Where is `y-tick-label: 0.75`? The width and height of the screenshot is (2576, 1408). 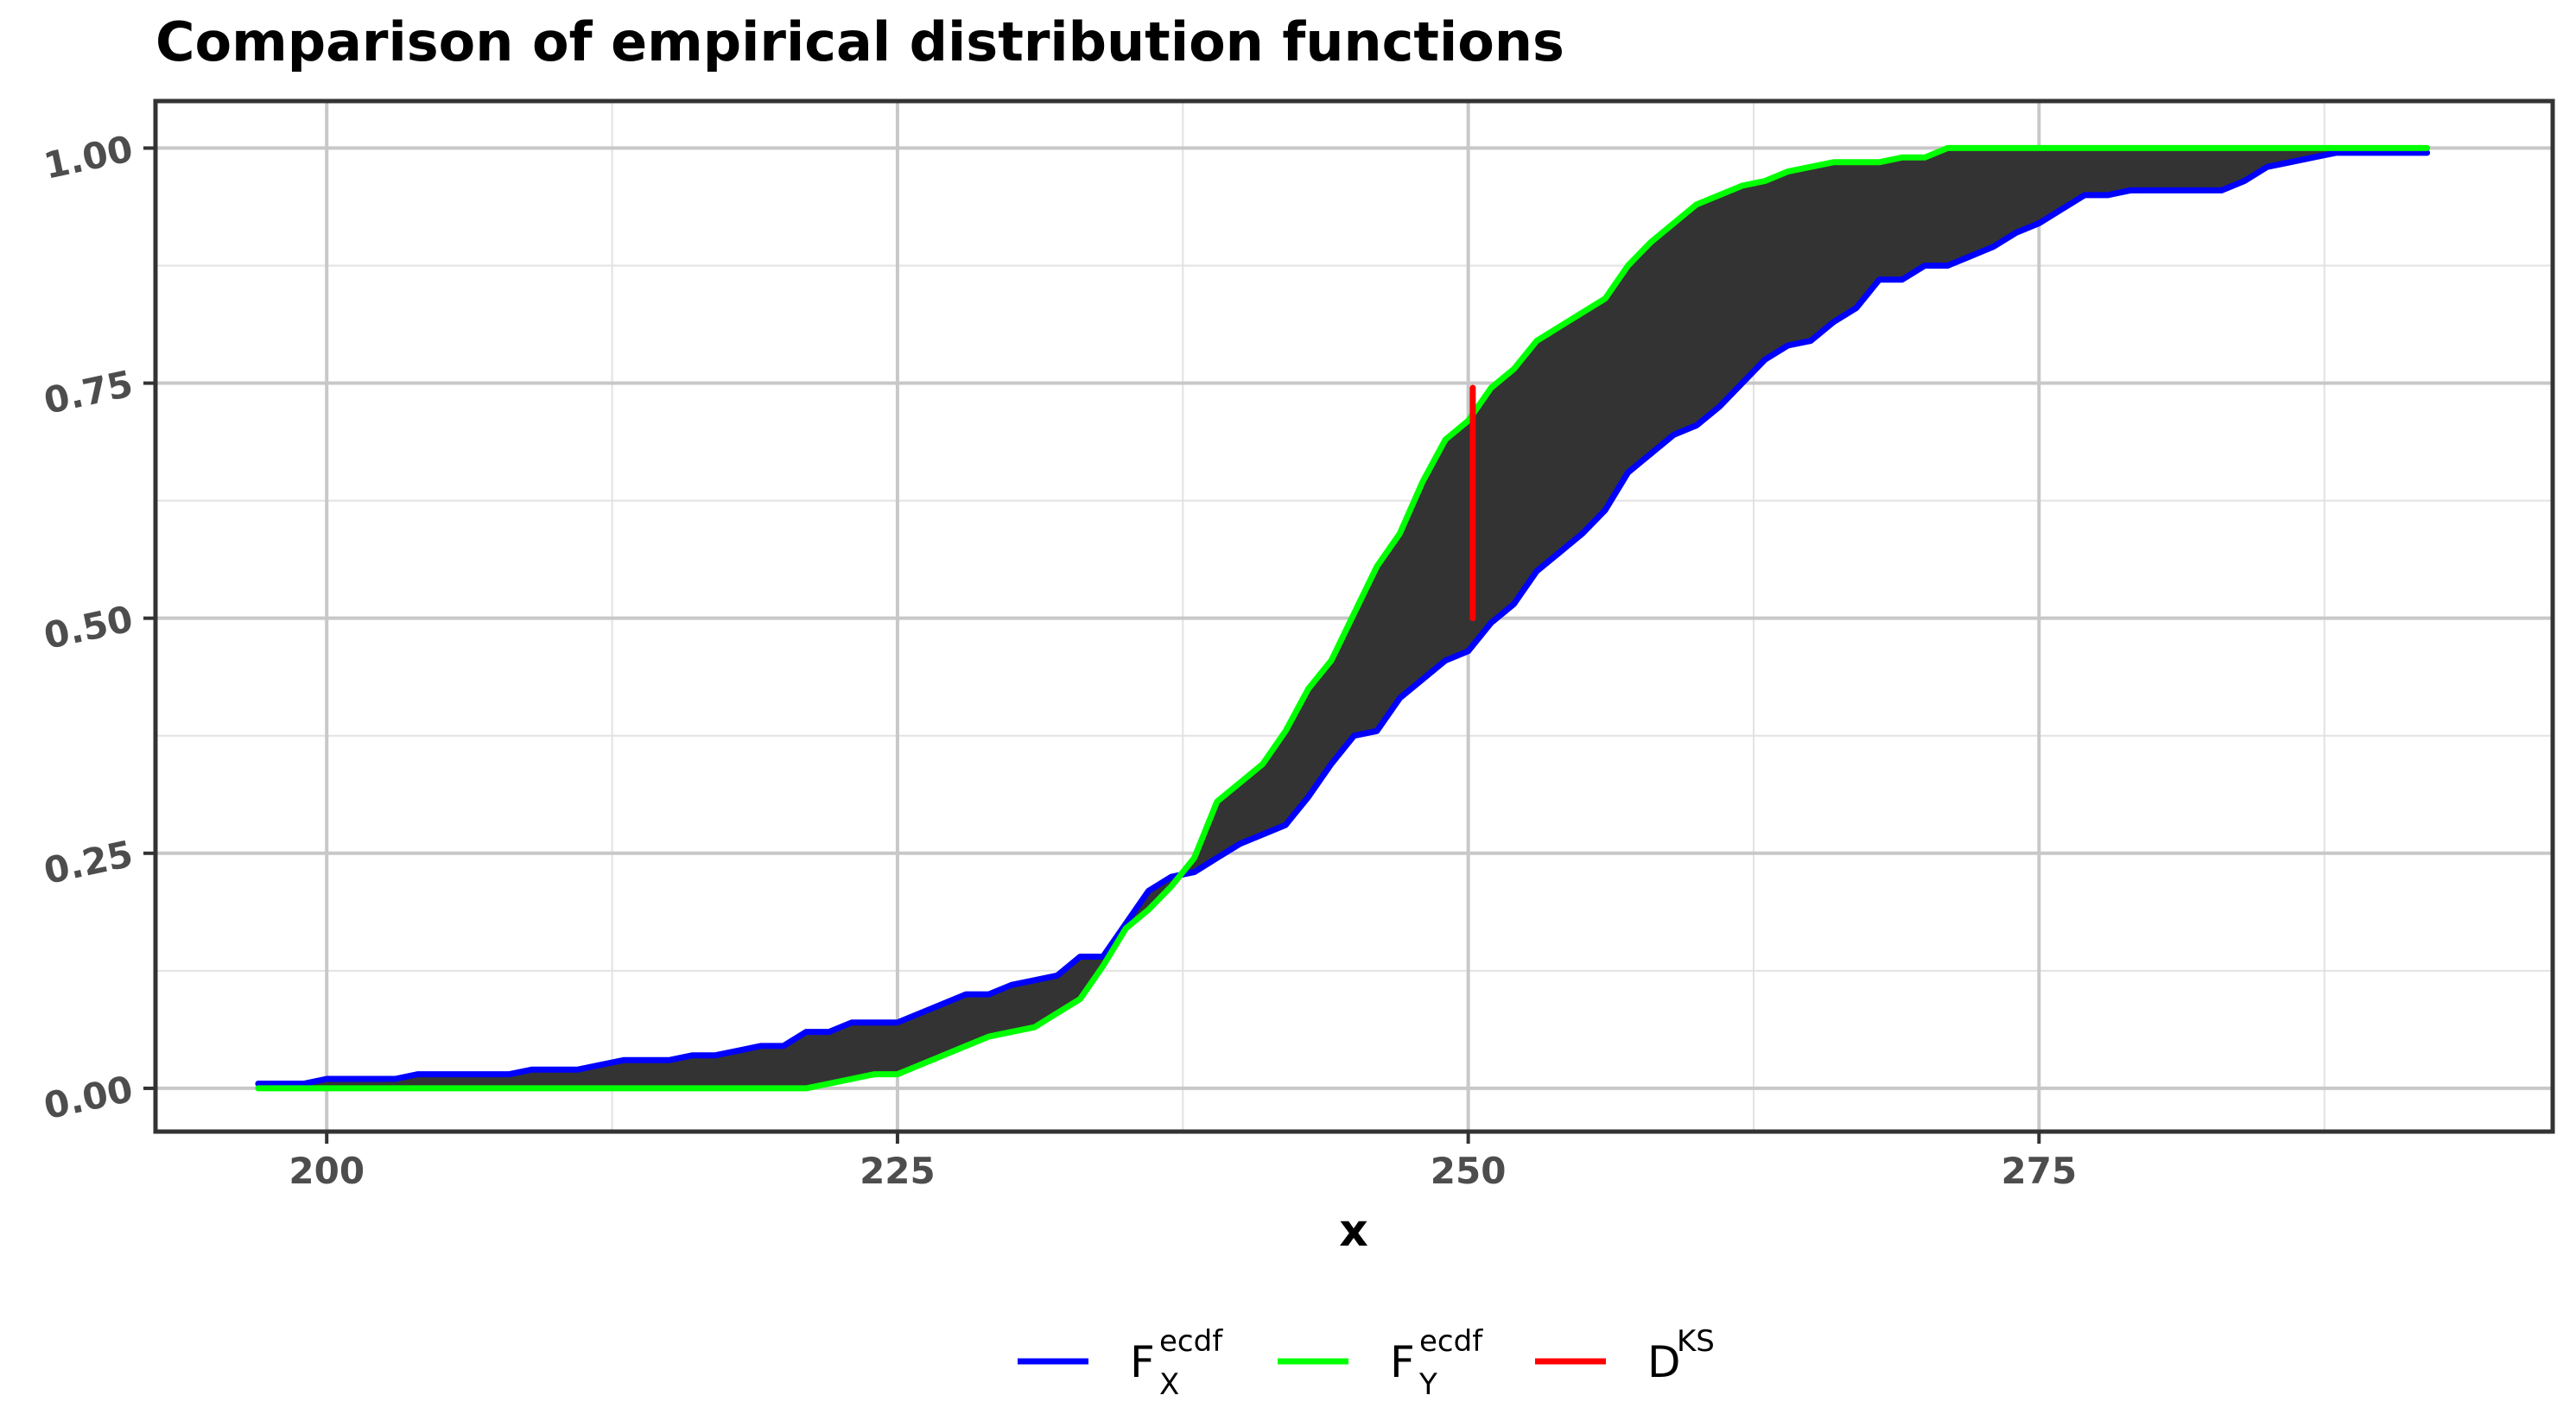 y-tick-label: 0.75 is located at coordinates (89, 392).